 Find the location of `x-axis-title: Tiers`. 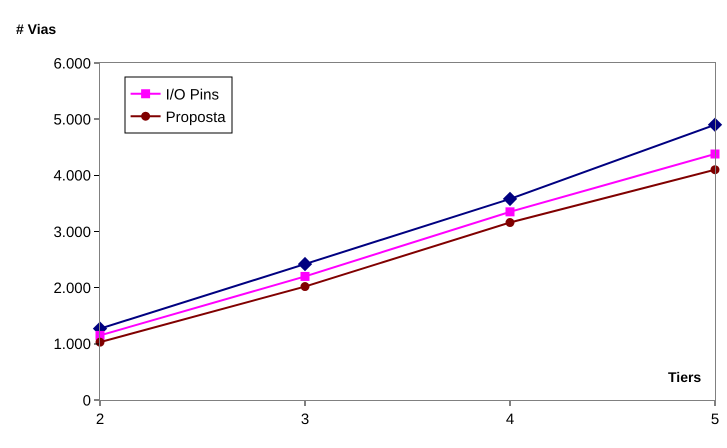

x-axis-title: Tiers is located at coordinates (685, 377).